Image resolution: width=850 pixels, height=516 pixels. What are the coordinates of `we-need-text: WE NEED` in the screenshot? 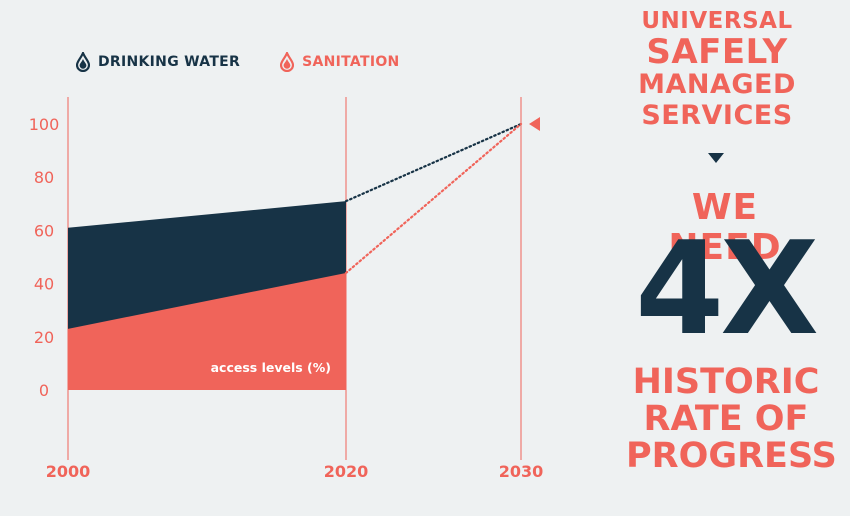 It's located at (725, 227).